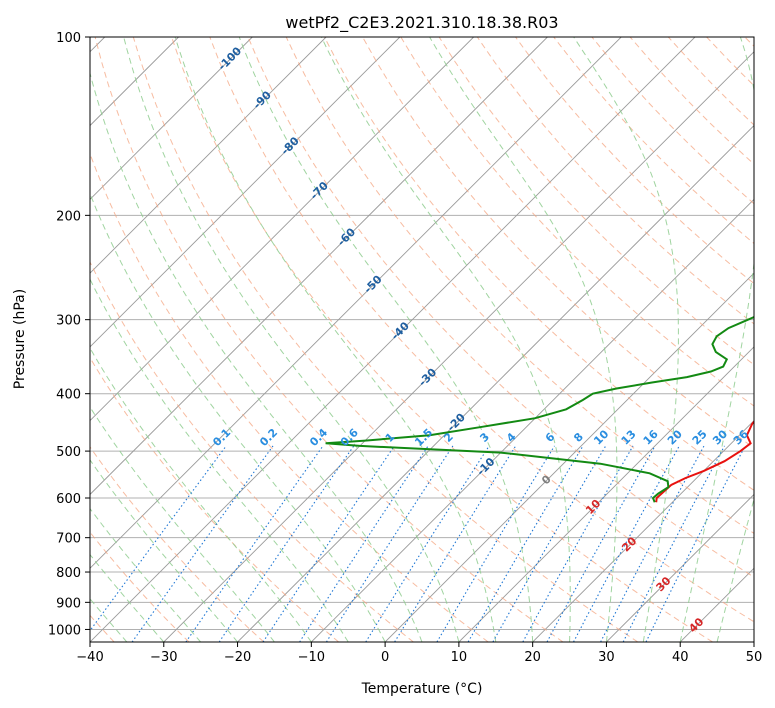 This screenshot has height=708, width=775. What do you see at coordinates (20, 339) in the screenshot?
I see `y-axis-label: Pressure (hPa)` at bounding box center [20, 339].